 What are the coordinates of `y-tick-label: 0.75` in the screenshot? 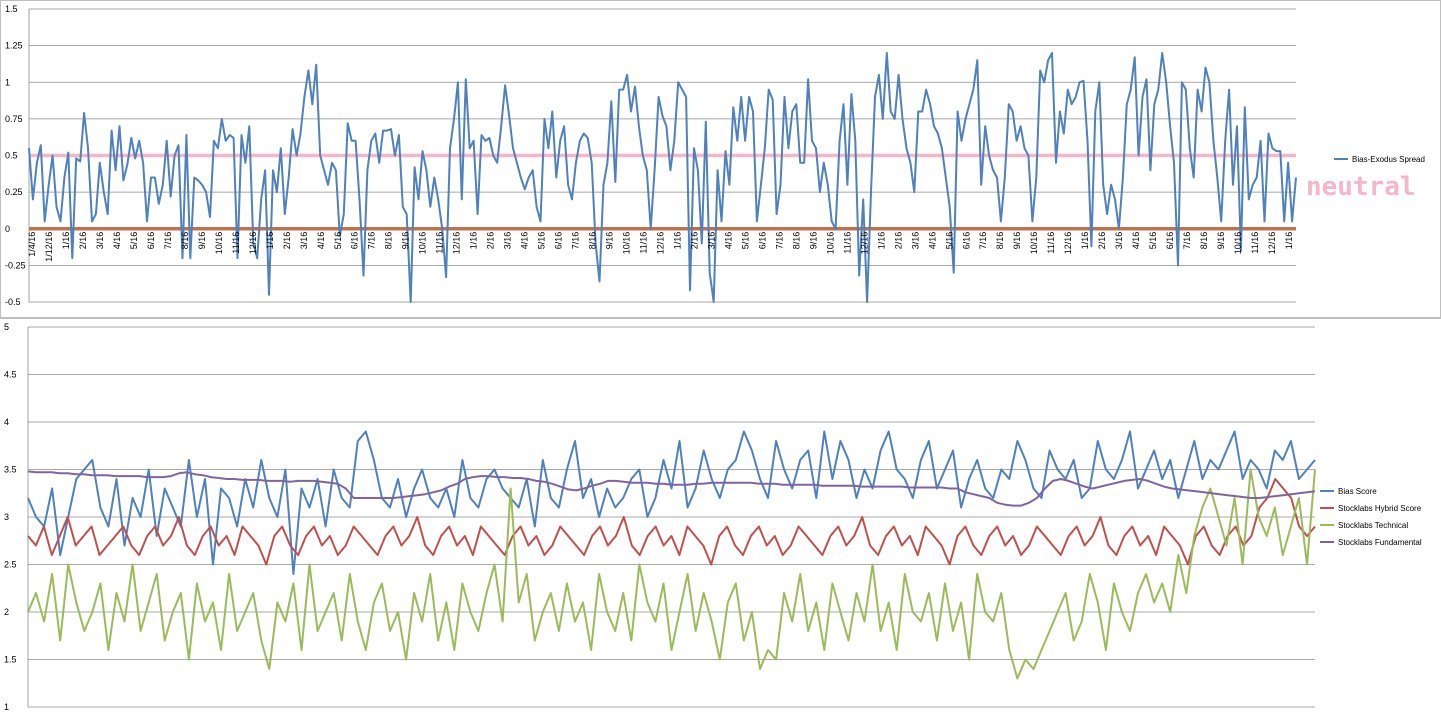 It's located at (14, 119).